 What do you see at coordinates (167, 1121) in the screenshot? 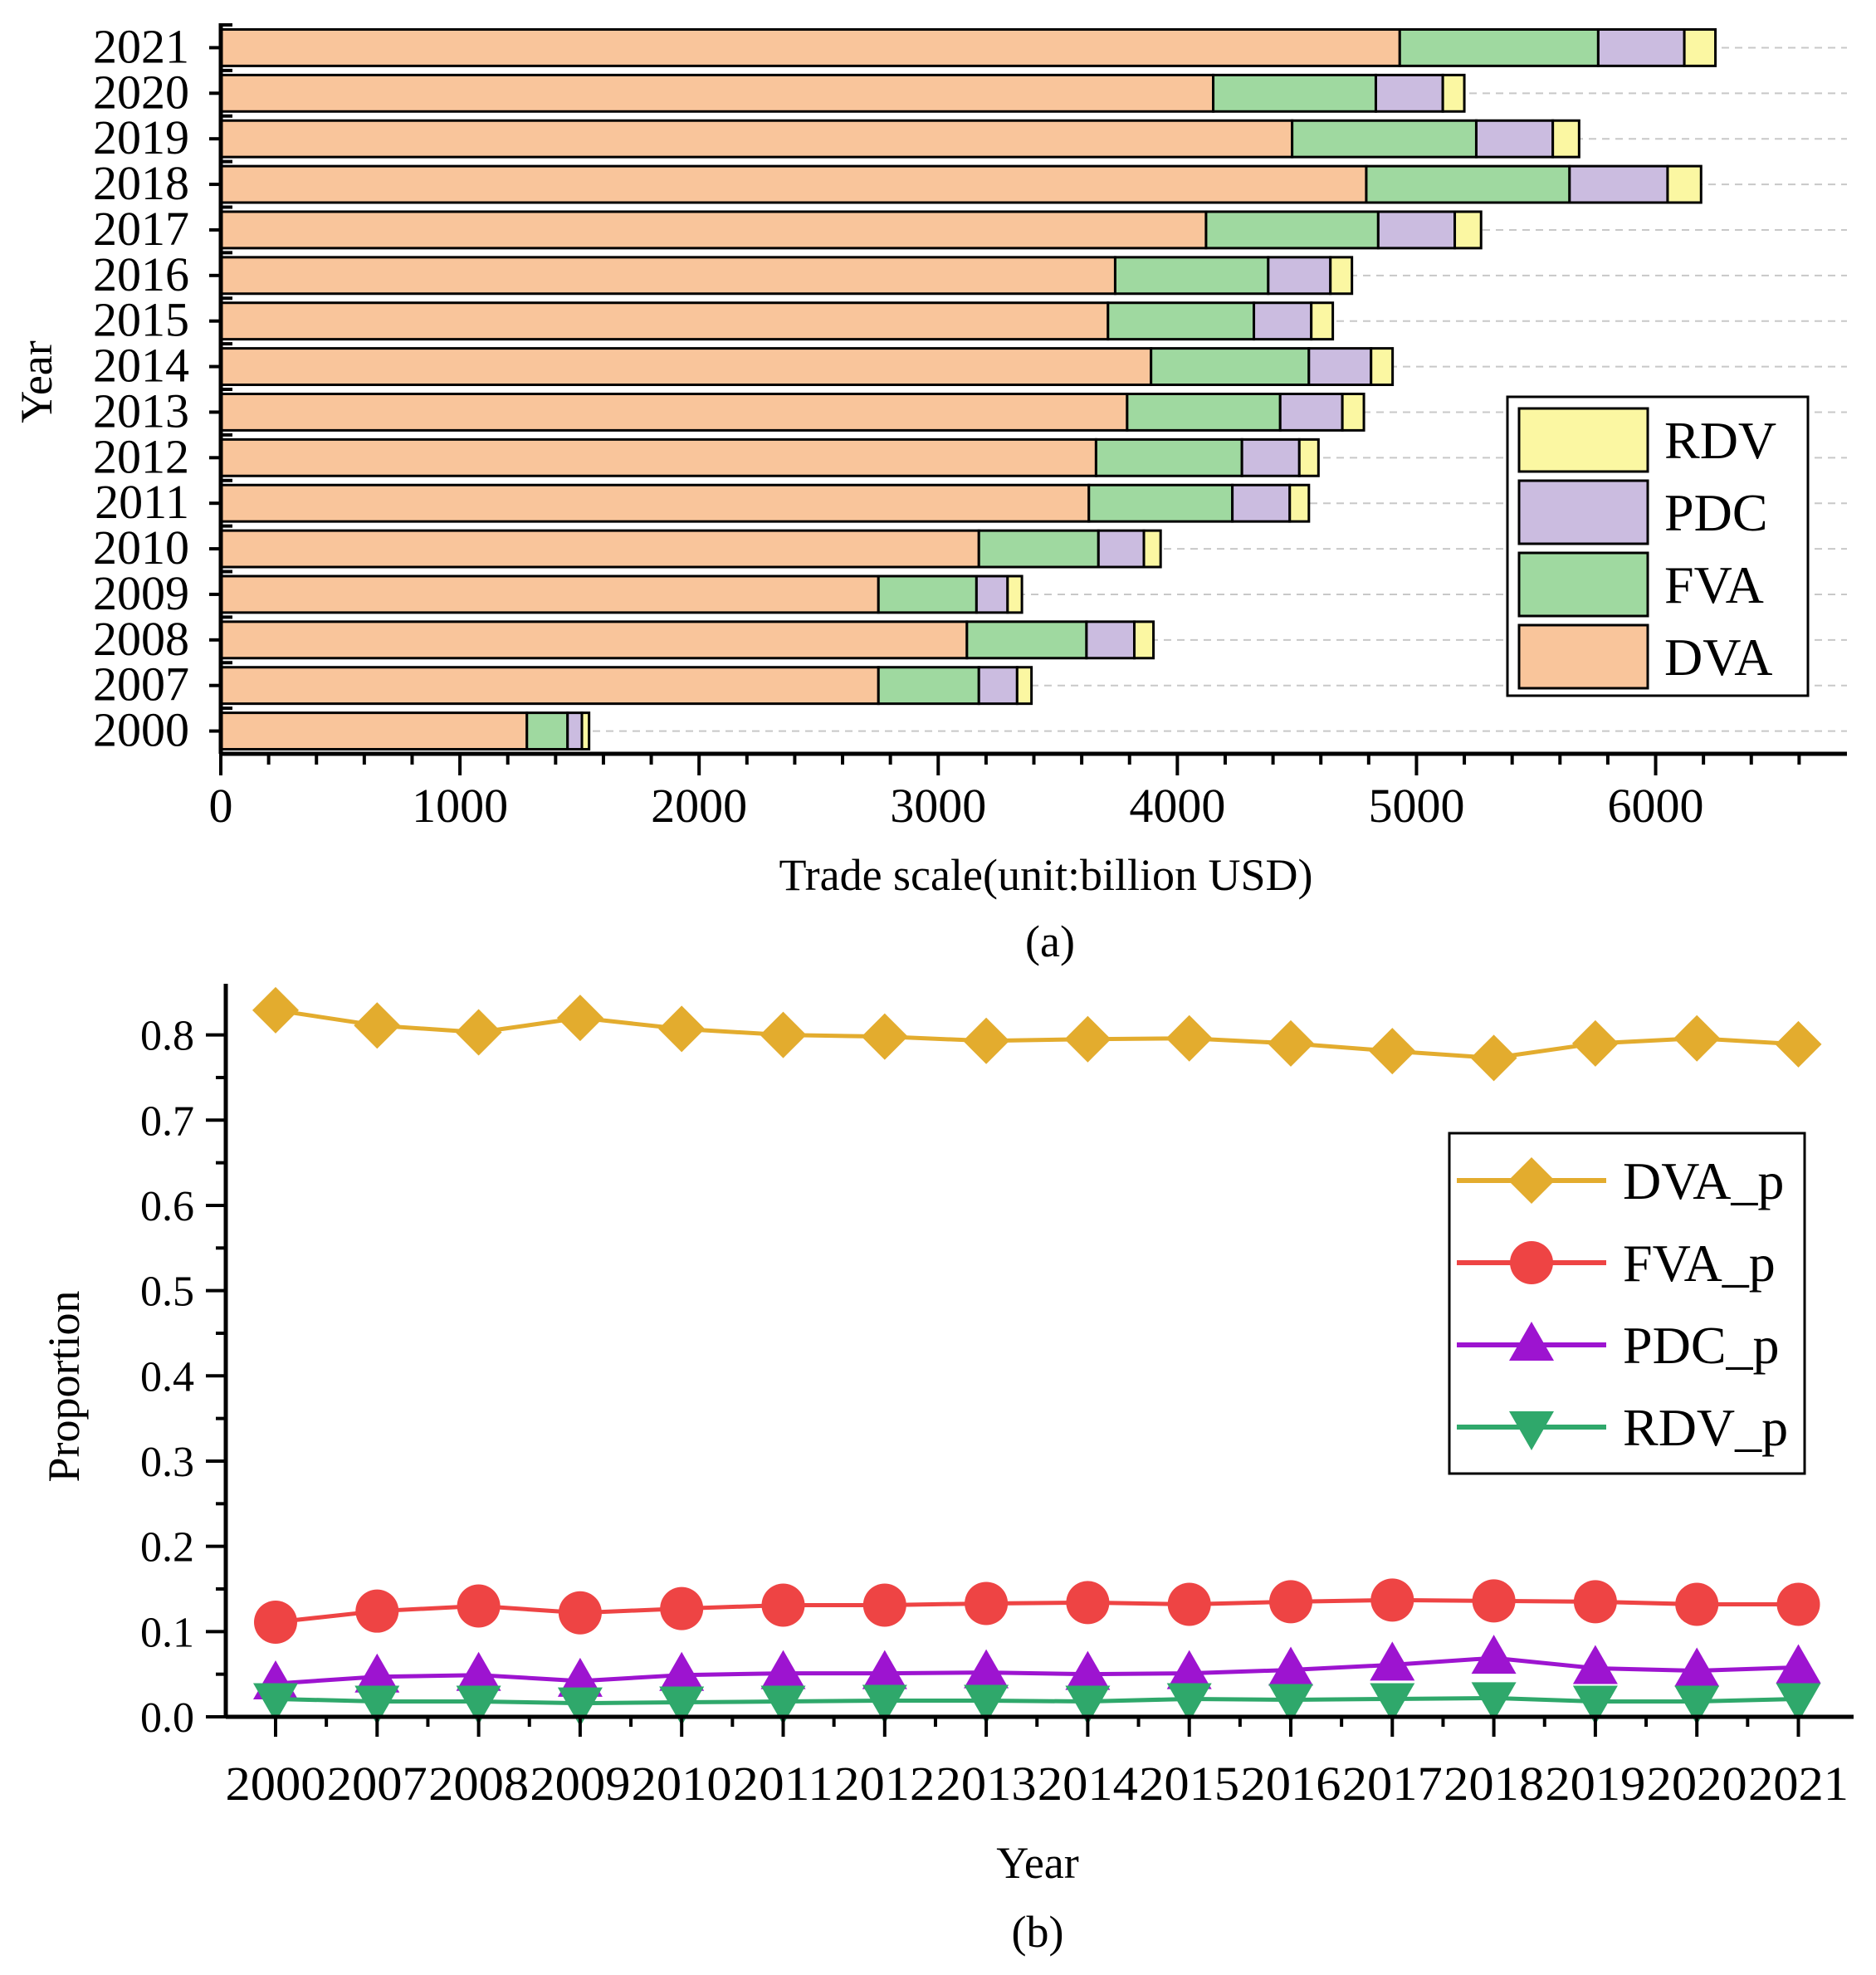
I see `chart-b-y-tick-label: 0.7` at bounding box center [167, 1121].